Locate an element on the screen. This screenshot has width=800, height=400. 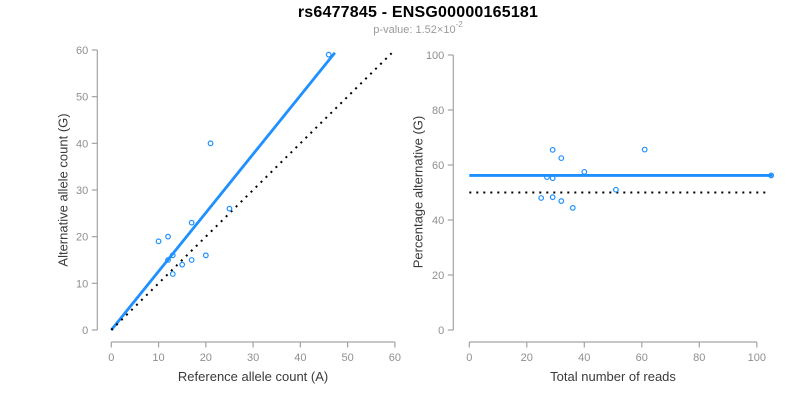
x-axis-title: Reference allele count (A) is located at coordinates (253, 376).